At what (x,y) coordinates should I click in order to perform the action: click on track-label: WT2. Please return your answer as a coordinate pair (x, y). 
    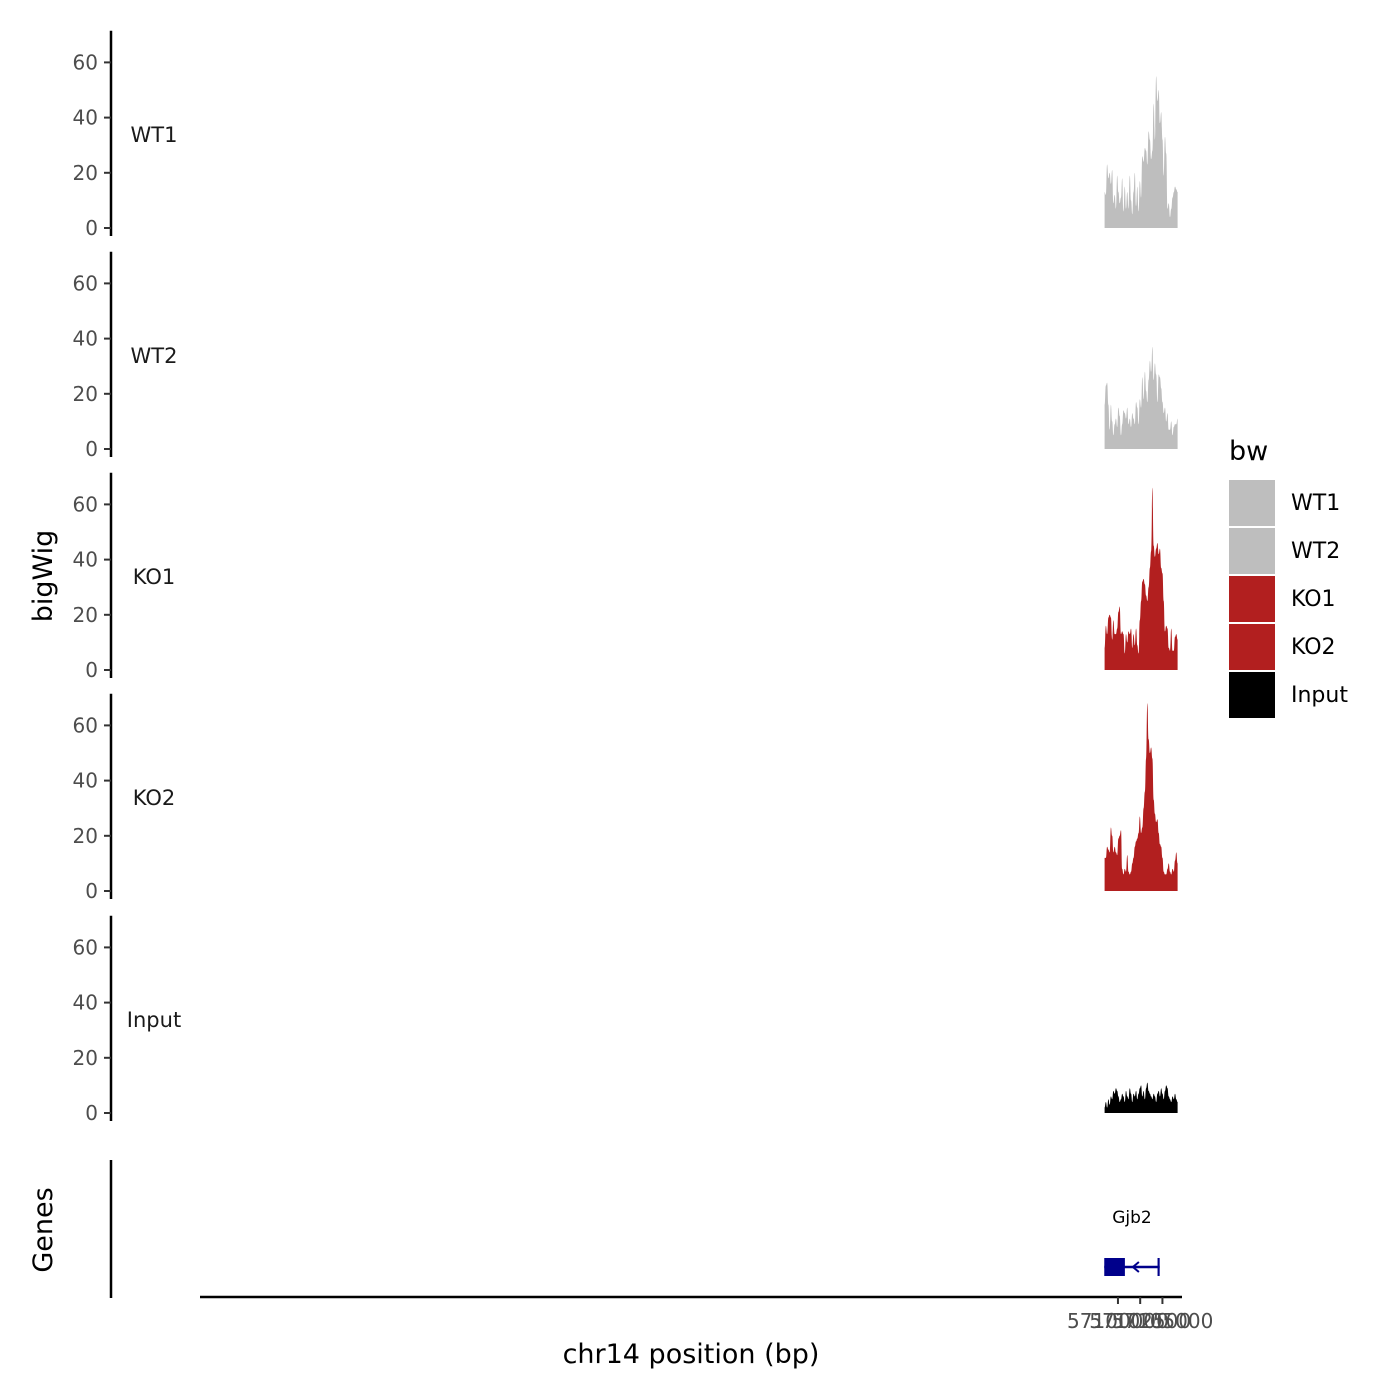
    Looking at the image, I should click on (154, 356).